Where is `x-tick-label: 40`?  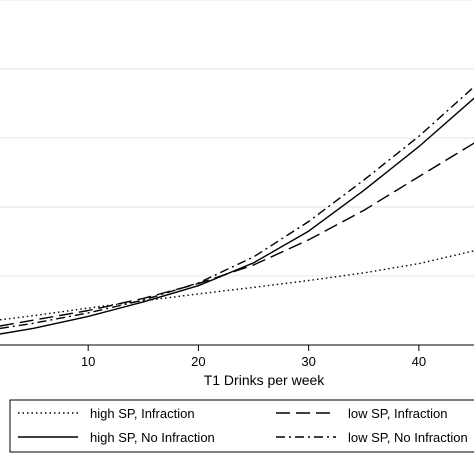
x-tick-label: 40 is located at coordinates (419, 361).